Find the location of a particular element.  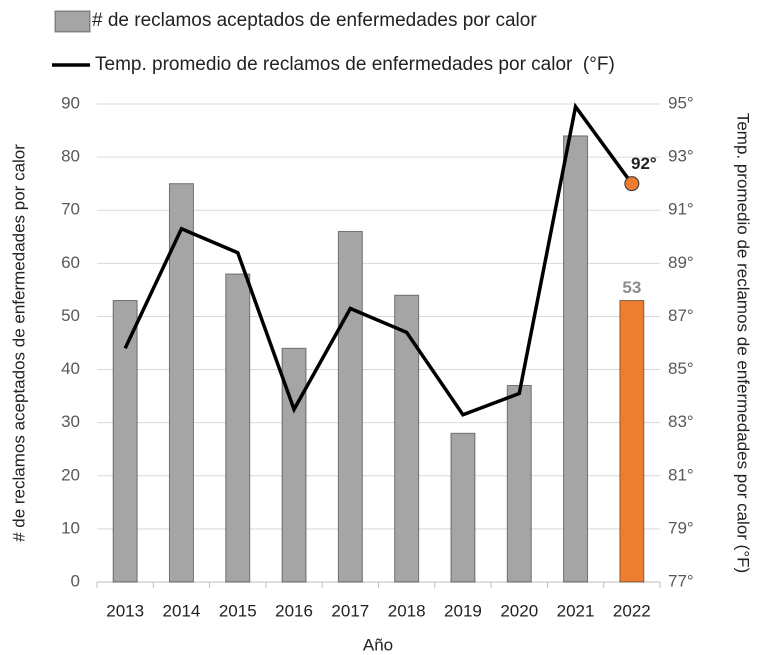

y-tick-label: 80 is located at coordinates (70, 156).